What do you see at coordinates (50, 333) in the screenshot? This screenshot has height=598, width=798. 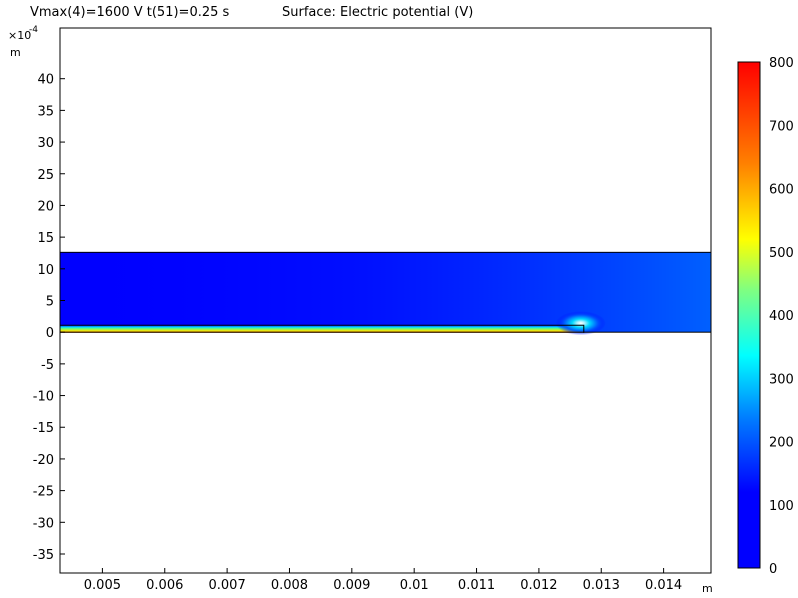 I see `y-tick-label: 0` at bounding box center [50, 333].